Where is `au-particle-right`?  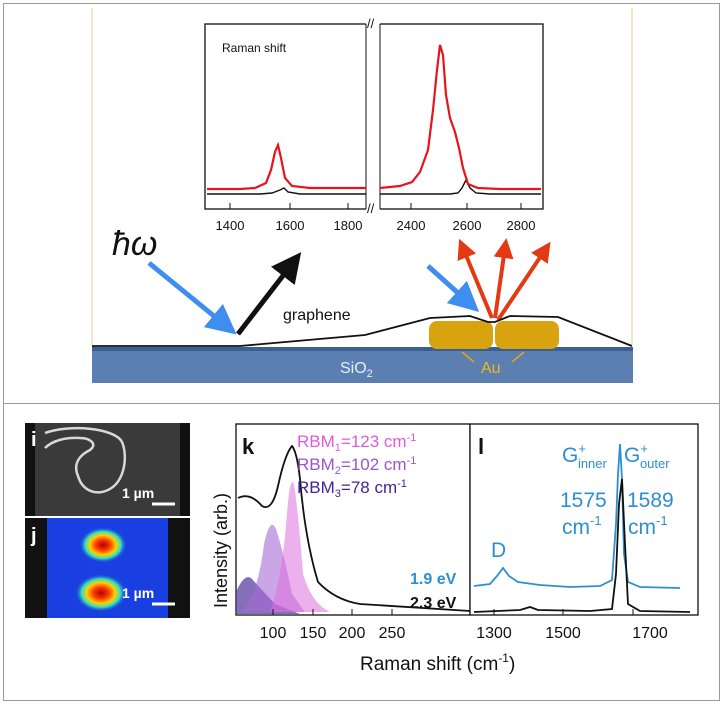 au-particle-right is located at coordinates (527, 335).